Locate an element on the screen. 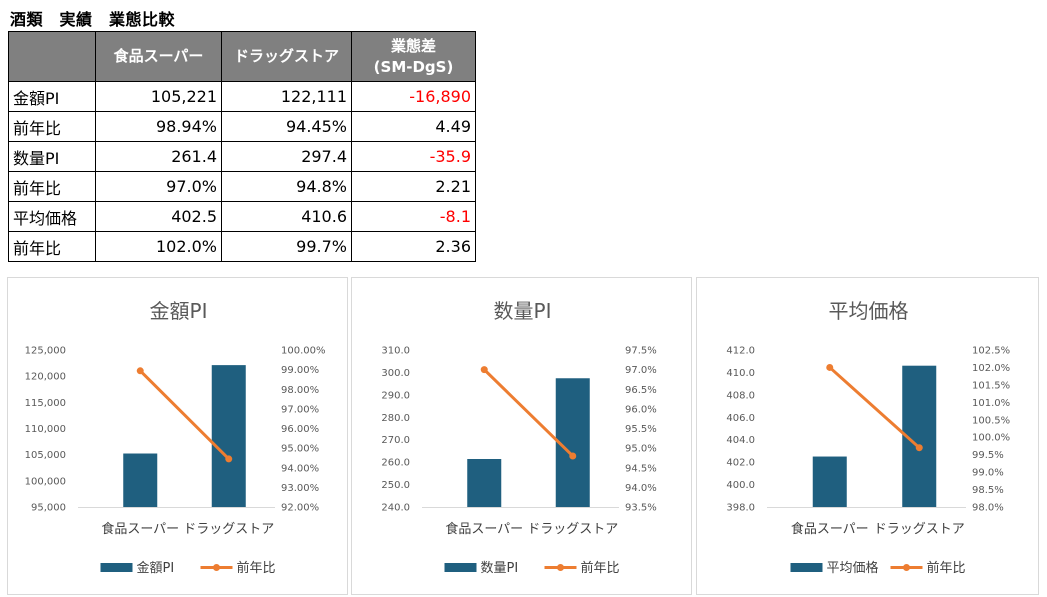 This screenshot has height=597, width=1047. table-row: 数量PI 261.4 297.4 -35.9 is located at coordinates (242, 156).